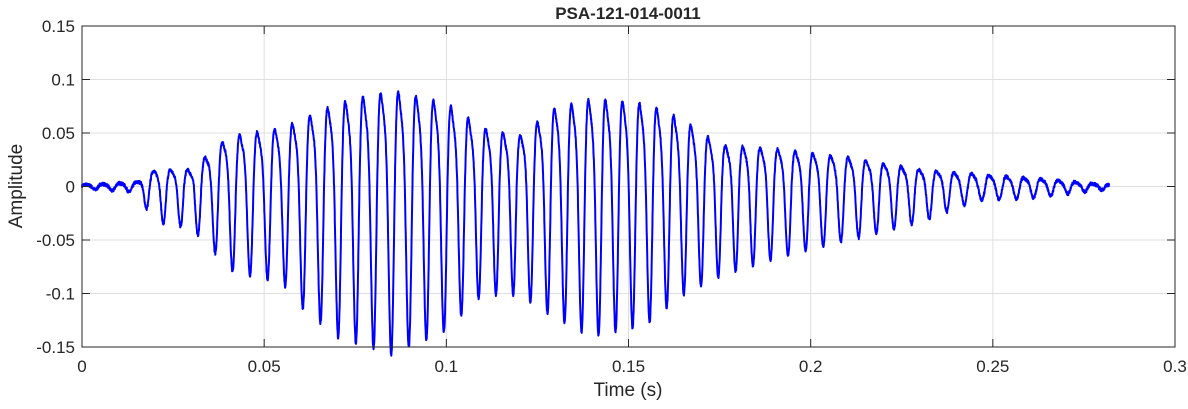 The height and width of the screenshot is (409, 1188). What do you see at coordinates (70, 187) in the screenshot?
I see `y-tick-label: 0` at bounding box center [70, 187].